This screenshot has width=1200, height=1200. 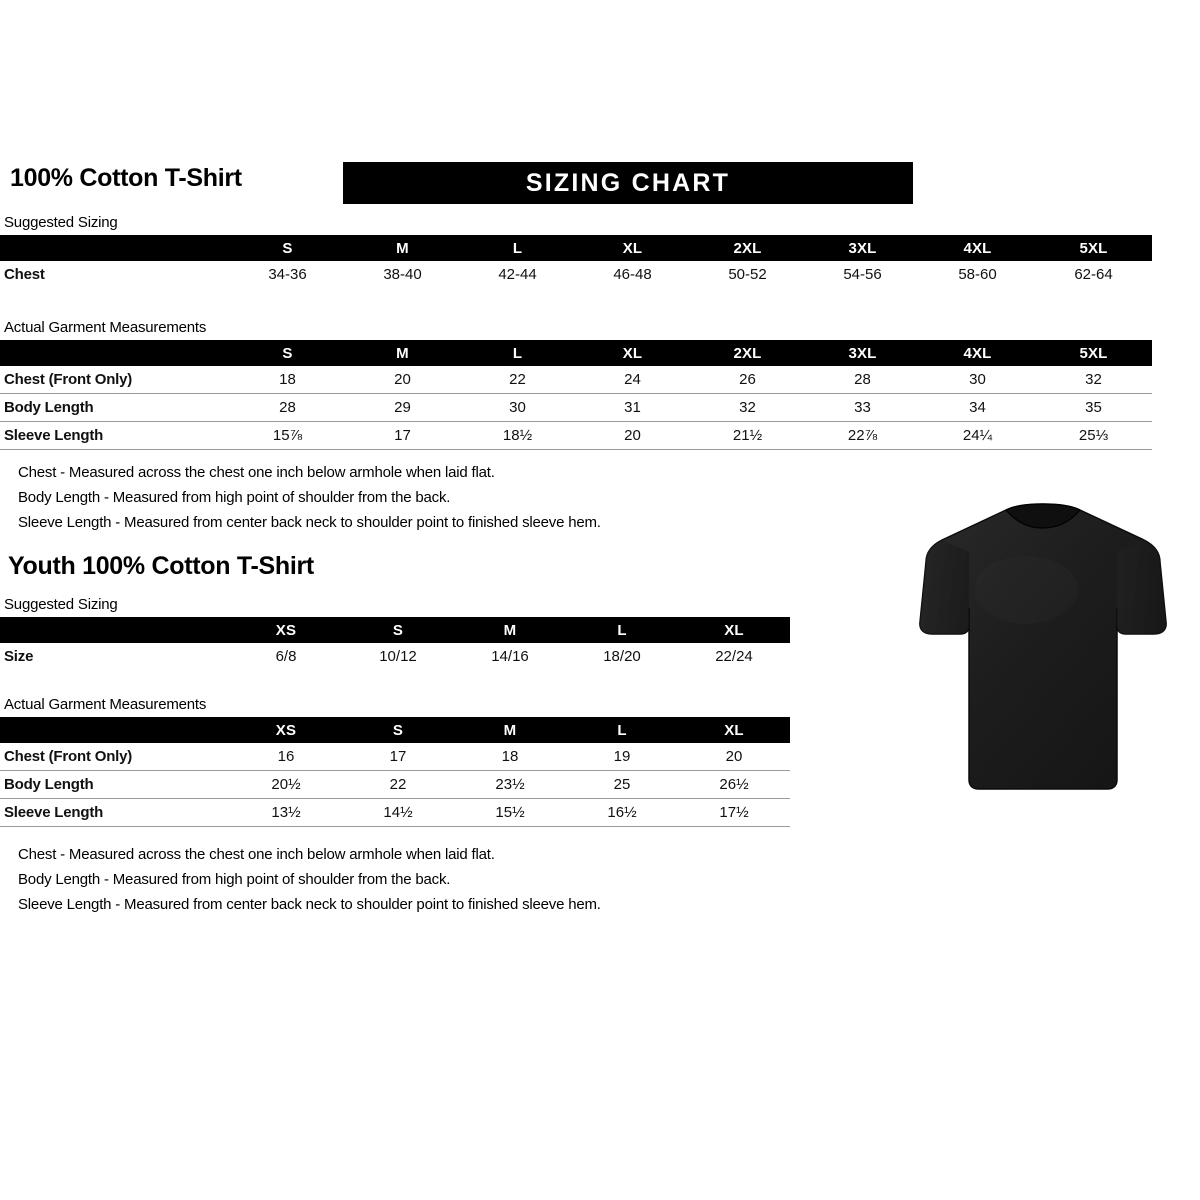 I want to click on table-row: Sleeve Length 13½ 14½ 15½ 16½ 17½, so click(x=395, y=812).